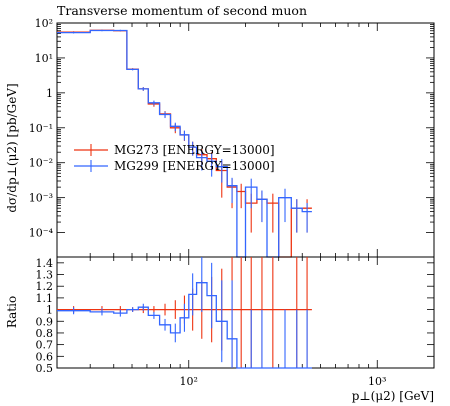 The image size is (450, 406). What do you see at coordinates (194, 150) in the screenshot?
I see `legend-label-0: MG273 [ENERGY=13000]` at bounding box center [194, 150].